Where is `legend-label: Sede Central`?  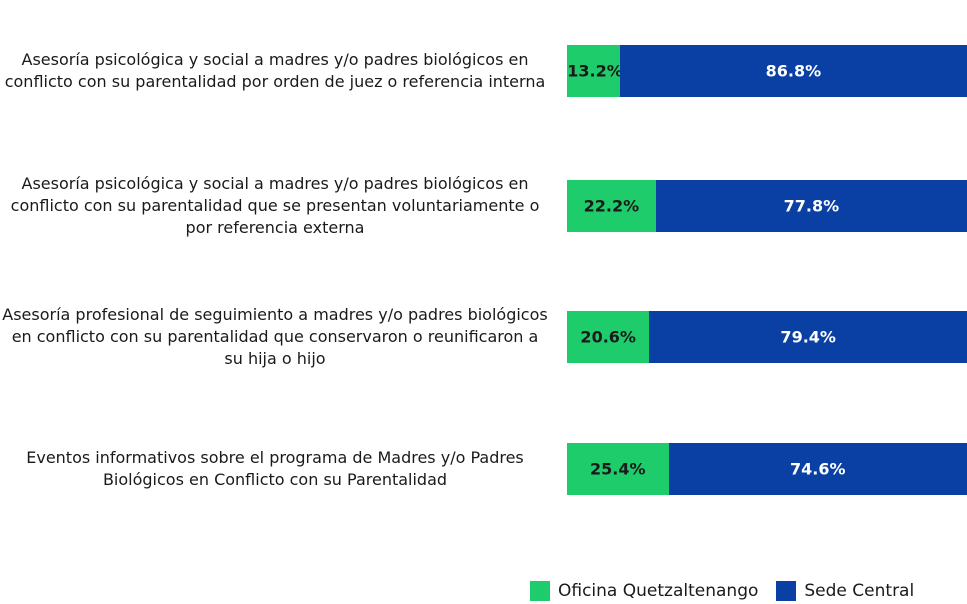 legend-label: Sede Central is located at coordinates (859, 591).